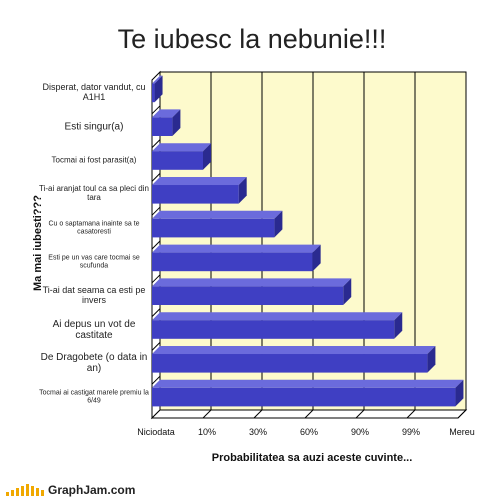 Image resolution: width=504 pixels, height=497 pixels. I want to click on x-tick-label: 60%, so click(309, 432).